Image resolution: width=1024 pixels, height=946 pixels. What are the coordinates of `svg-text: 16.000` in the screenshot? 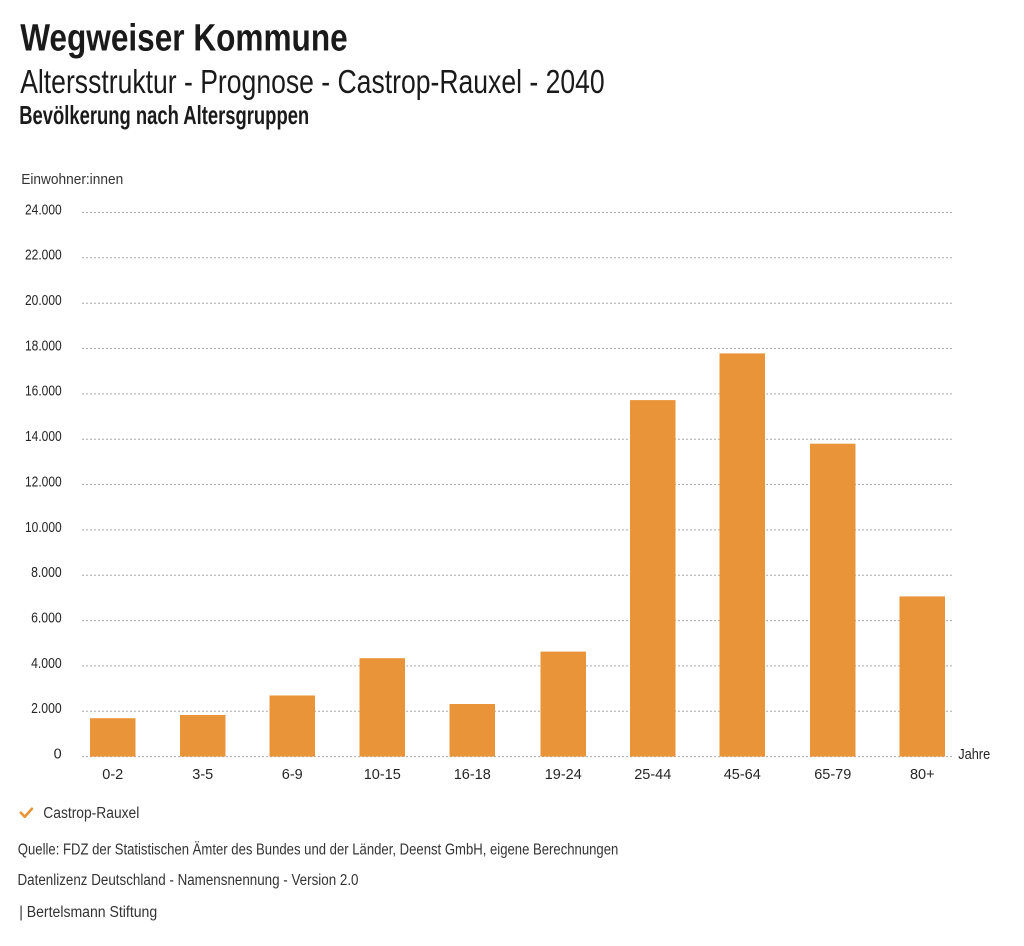 It's located at (43, 392).